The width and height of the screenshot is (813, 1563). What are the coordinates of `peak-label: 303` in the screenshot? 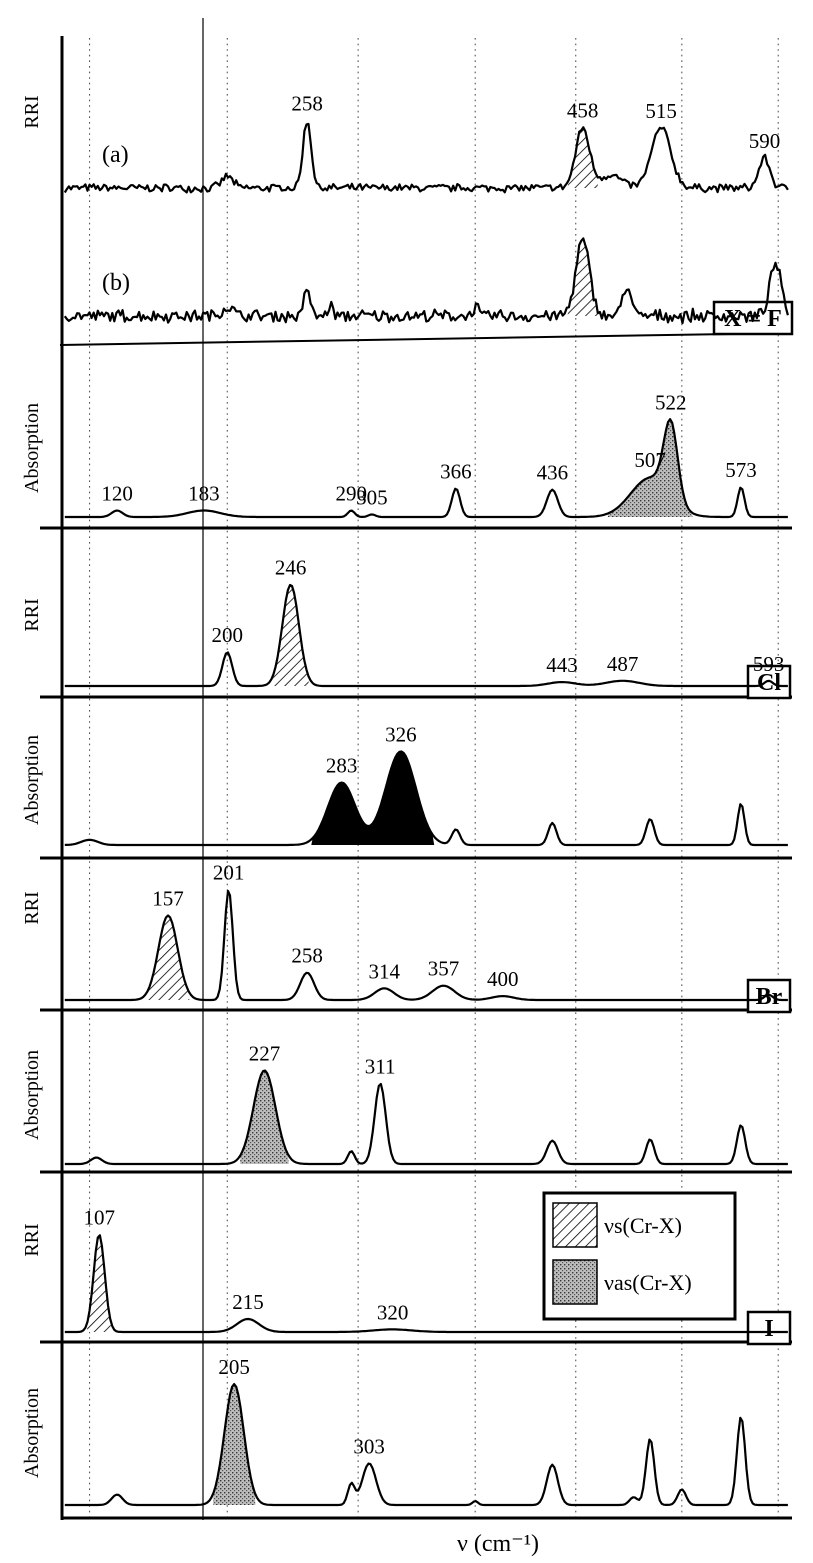 It's located at (369, 1446).